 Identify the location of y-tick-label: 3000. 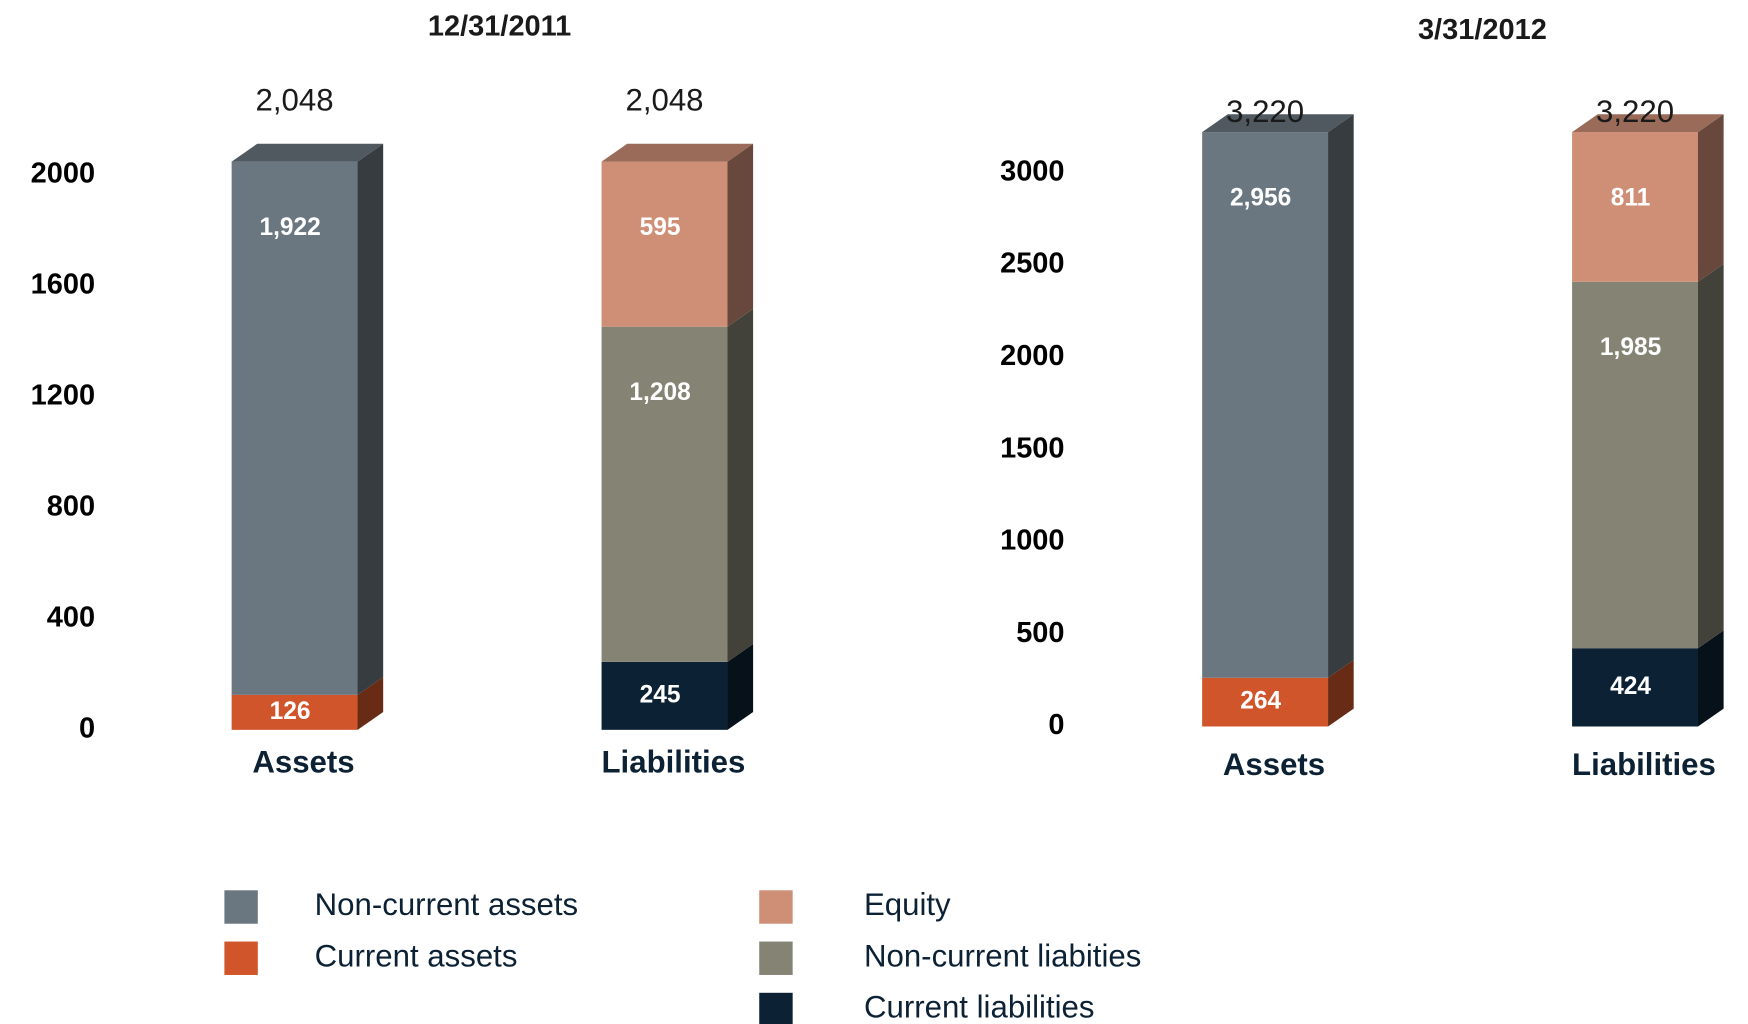
(1032, 171).